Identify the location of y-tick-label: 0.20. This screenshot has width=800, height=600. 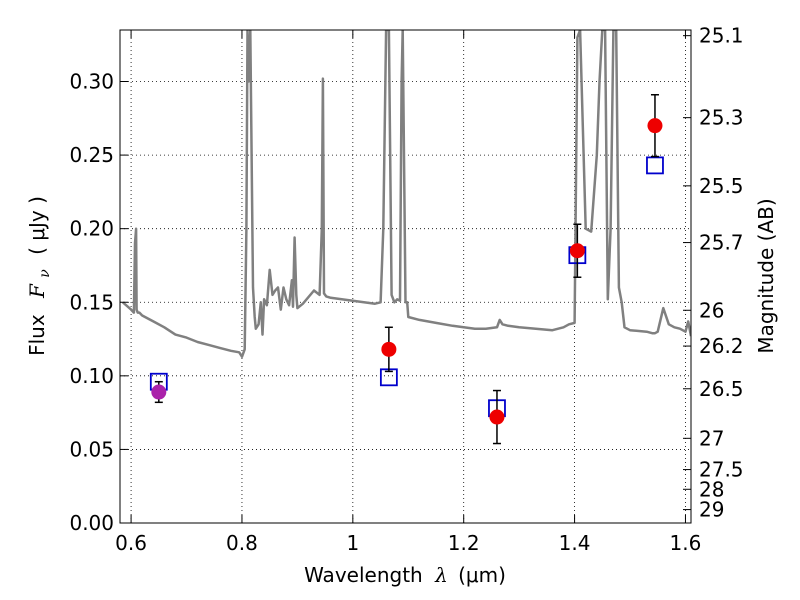
(91, 229).